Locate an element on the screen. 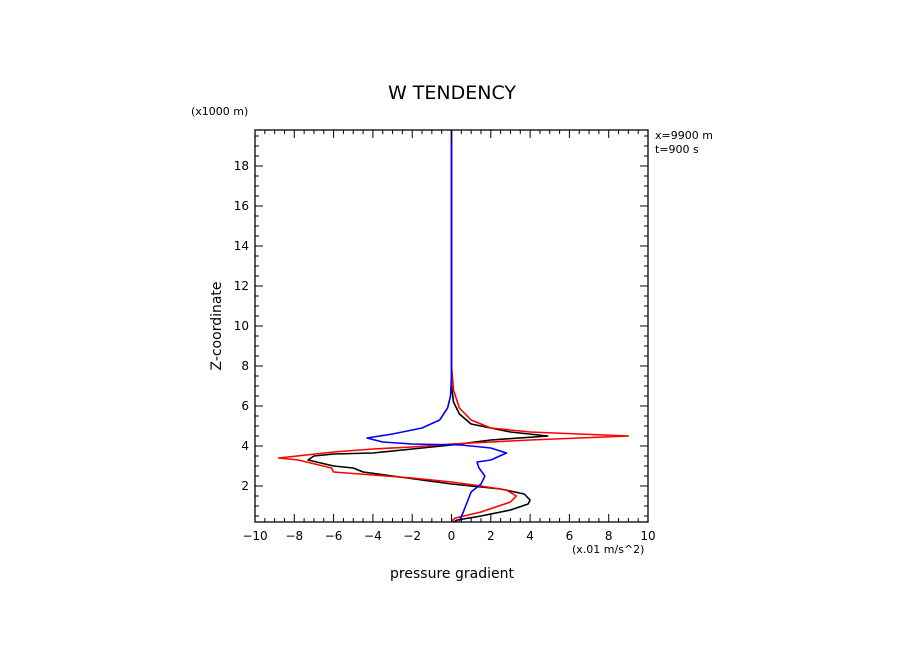 The image size is (904, 654). y-tick-label: 18 is located at coordinates (241, 166).